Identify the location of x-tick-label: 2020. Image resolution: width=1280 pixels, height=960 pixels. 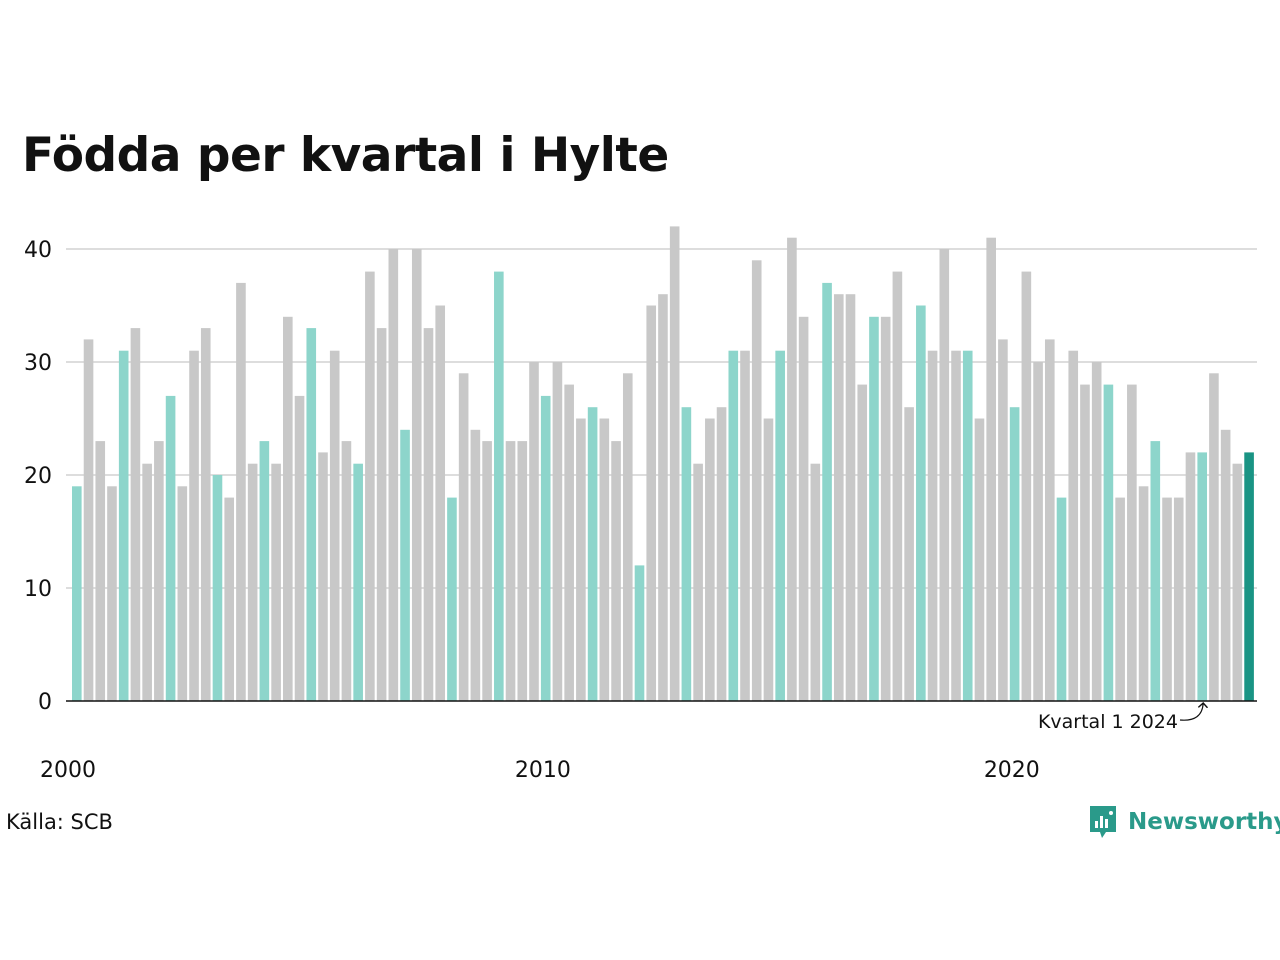
(1012, 770).